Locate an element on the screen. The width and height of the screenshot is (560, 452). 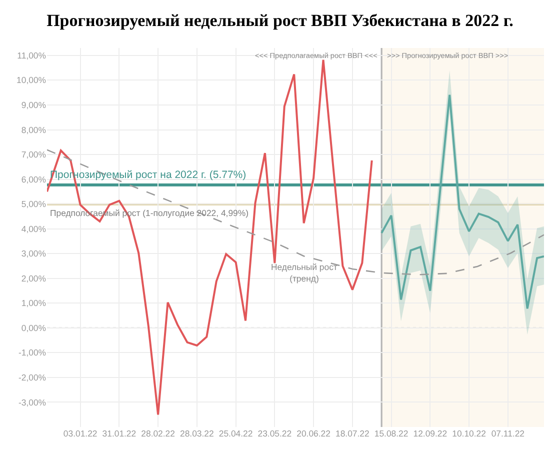
annotation: Недельный рост (тренд) is located at coordinates (304, 273).